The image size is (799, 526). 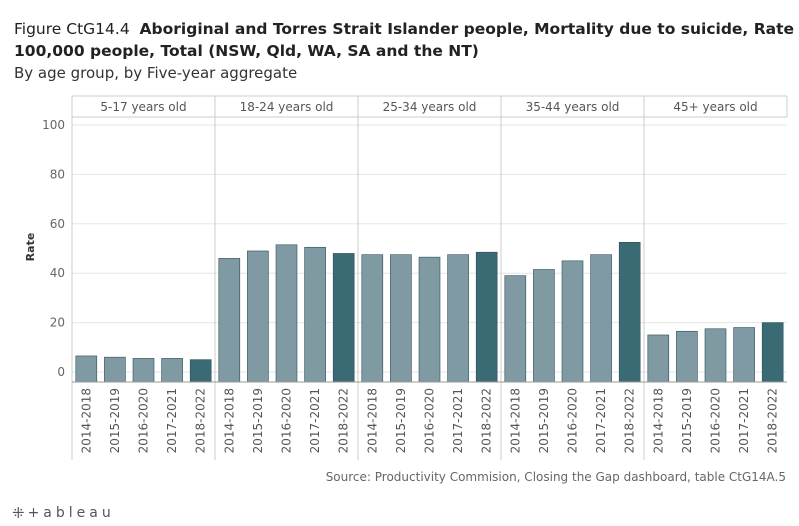 I want to click on y-tick-label: 100, so click(x=53, y=125).